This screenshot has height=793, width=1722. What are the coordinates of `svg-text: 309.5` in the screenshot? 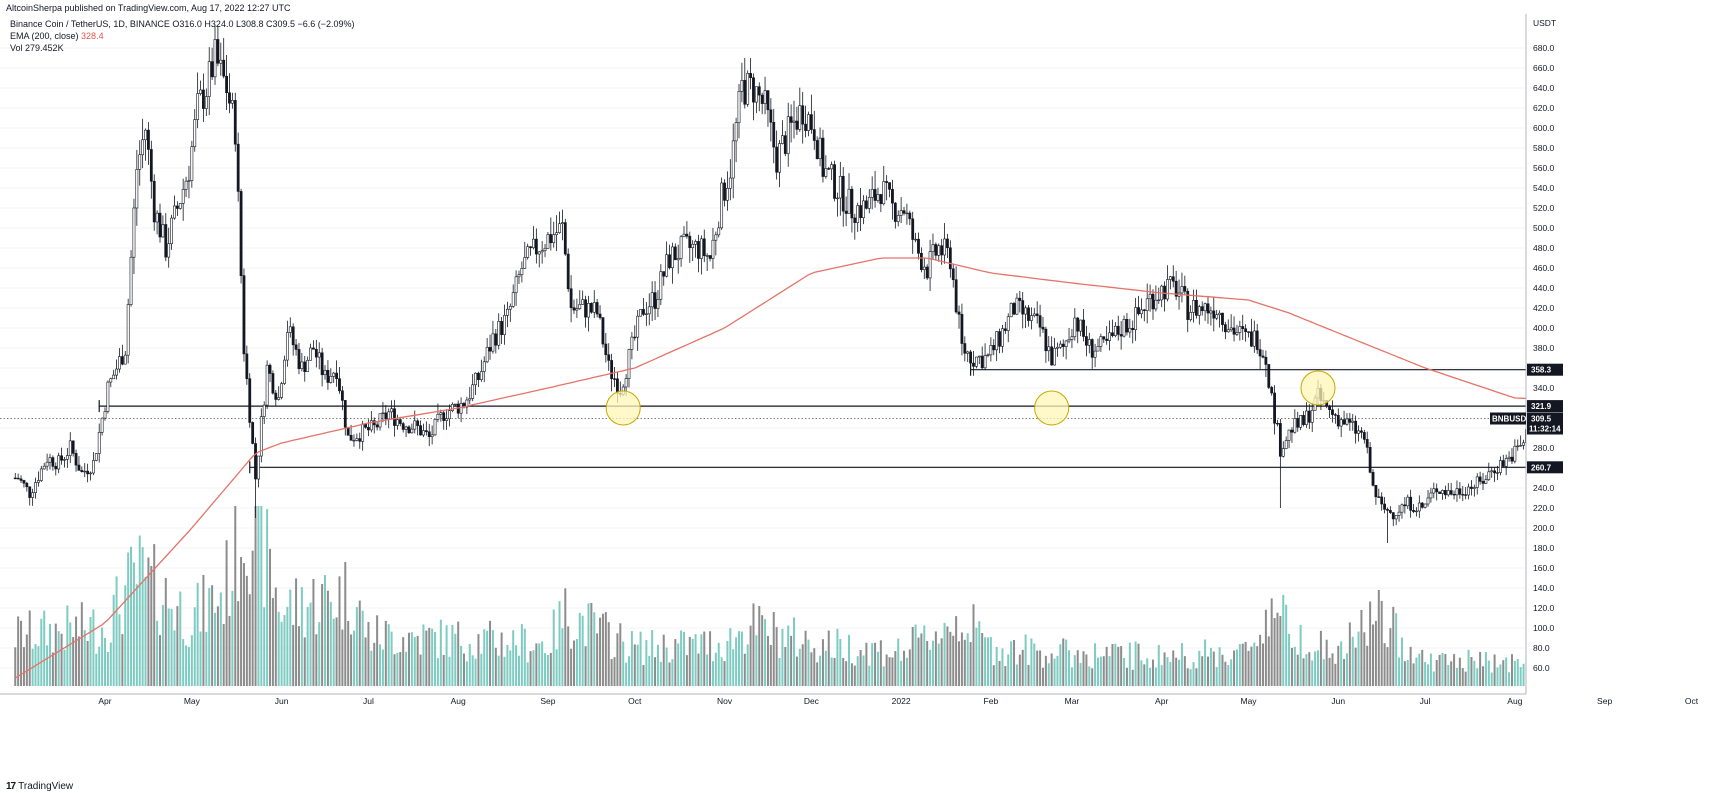 It's located at (1541, 419).